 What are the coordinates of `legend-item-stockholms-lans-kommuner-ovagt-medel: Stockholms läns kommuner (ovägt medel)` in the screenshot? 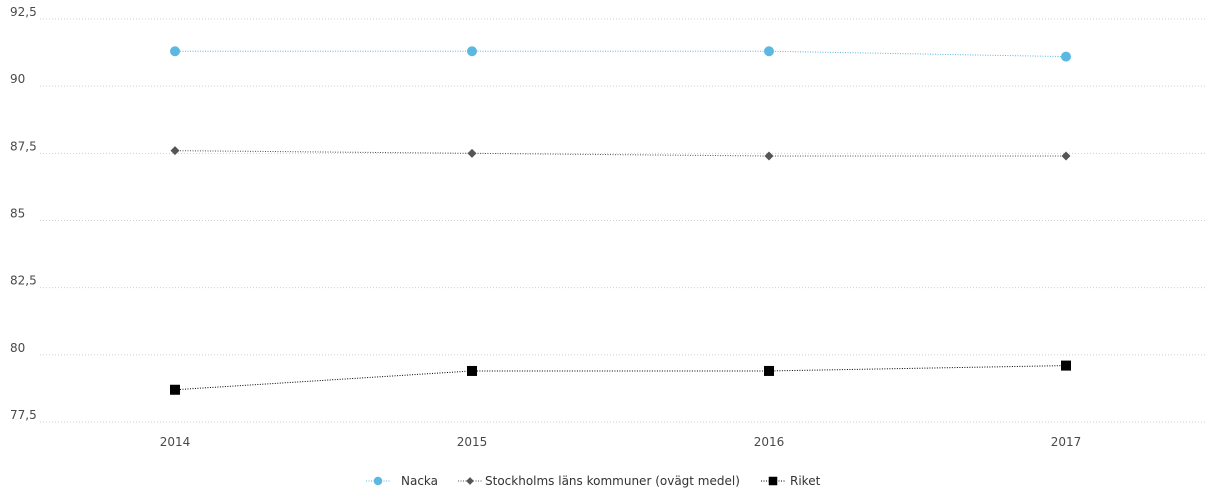 It's located at (599, 481).